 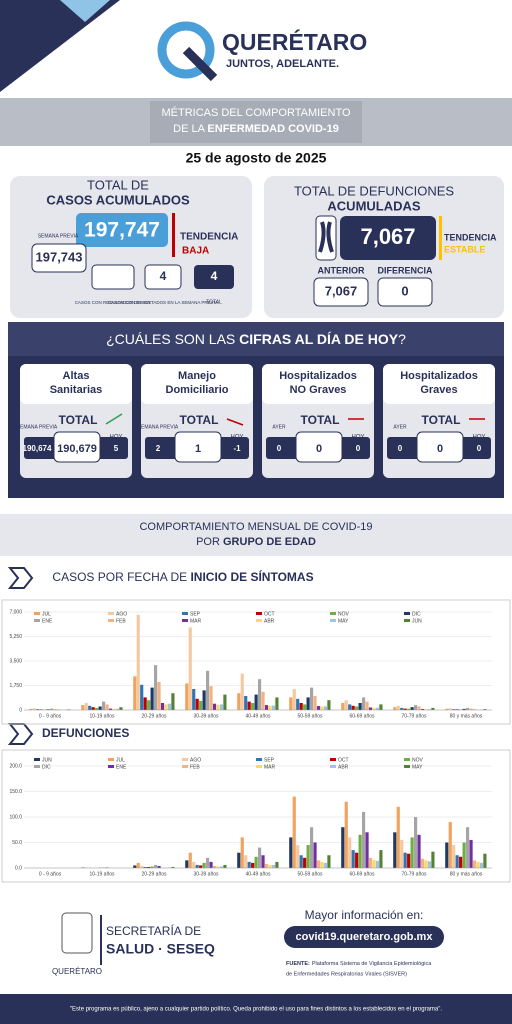 What do you see at coordinates (258, 716) in the screenshot?
I see `x-tick-label: 40-49 años` at bounding box center [258, 716].